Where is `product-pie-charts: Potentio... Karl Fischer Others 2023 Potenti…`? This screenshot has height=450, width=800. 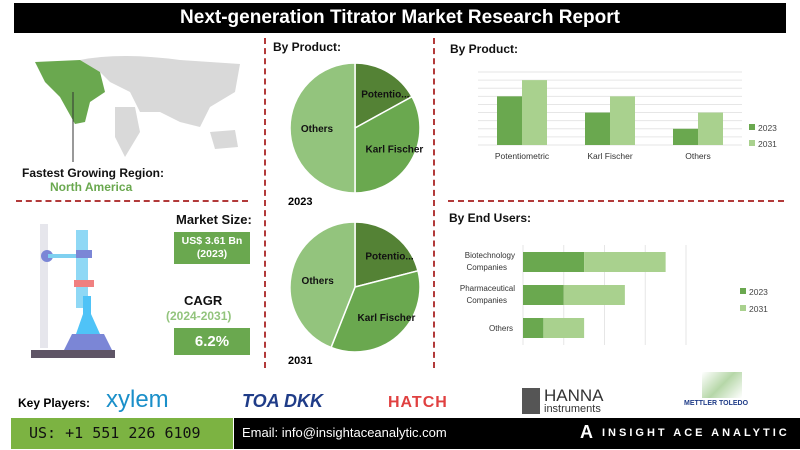 product-pie-charts: Potentio... Karl Fischer Others 2023 Potenti… is located at coordinates (356, 214).